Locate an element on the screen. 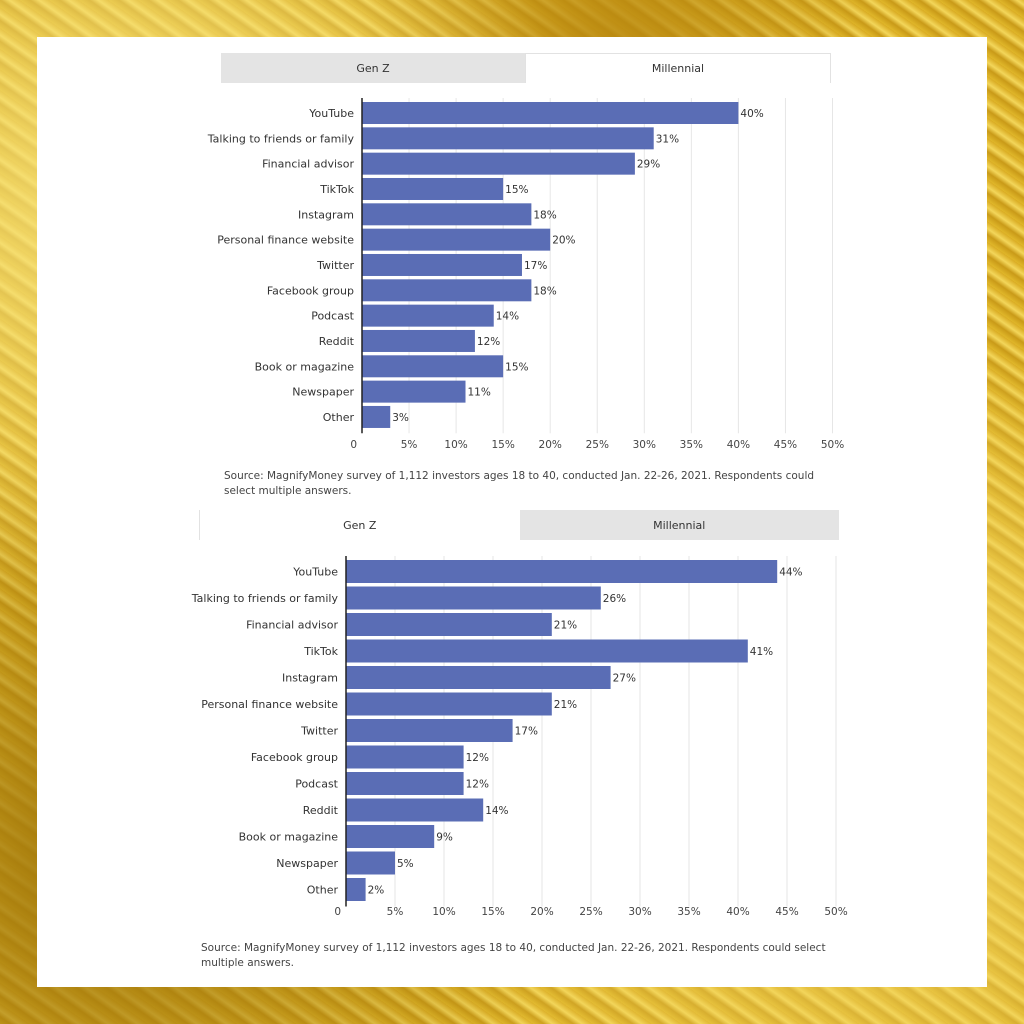 This screenshot has height=1024, width=1024. x-tick-label: 25% is located at coordinates (597, 445).